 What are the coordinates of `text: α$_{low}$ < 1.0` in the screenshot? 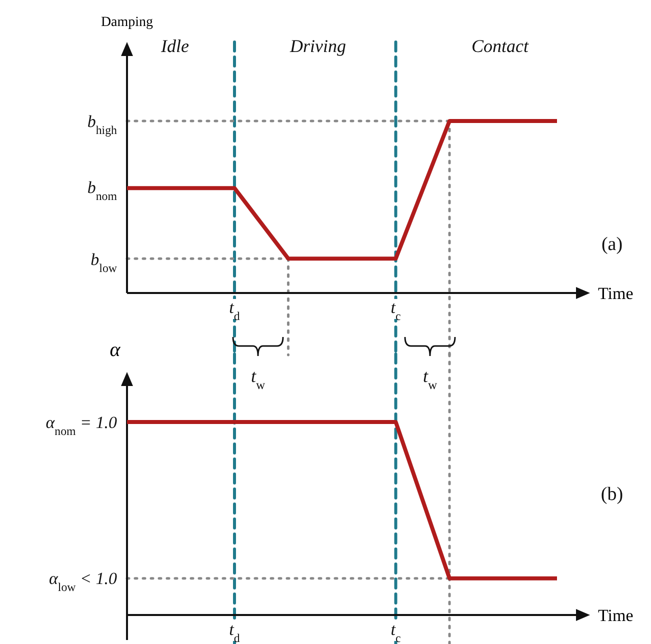 It's located at (83, 581).